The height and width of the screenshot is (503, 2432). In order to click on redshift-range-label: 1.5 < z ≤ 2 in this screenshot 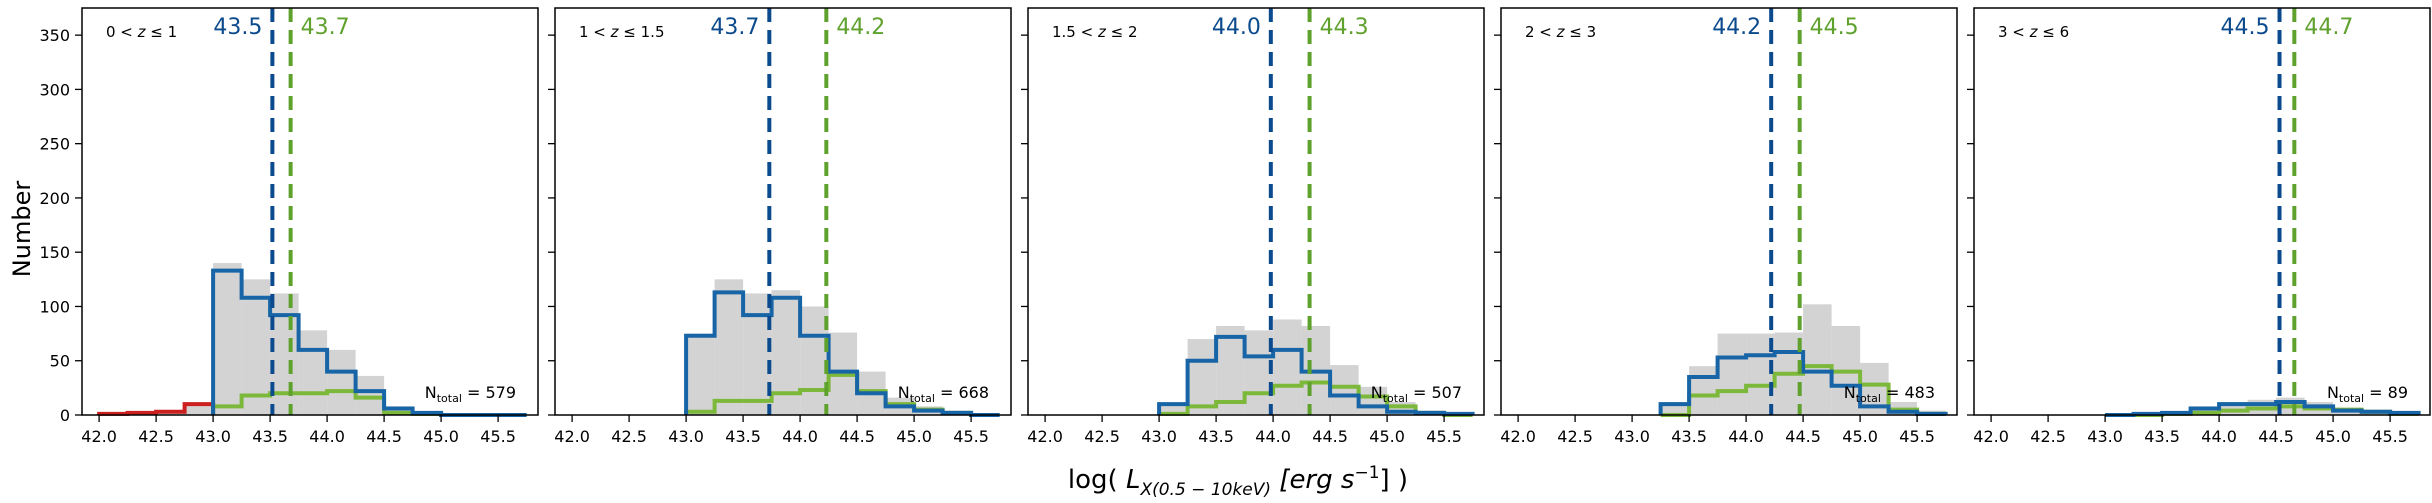, I will do `click(1095, 32)`.